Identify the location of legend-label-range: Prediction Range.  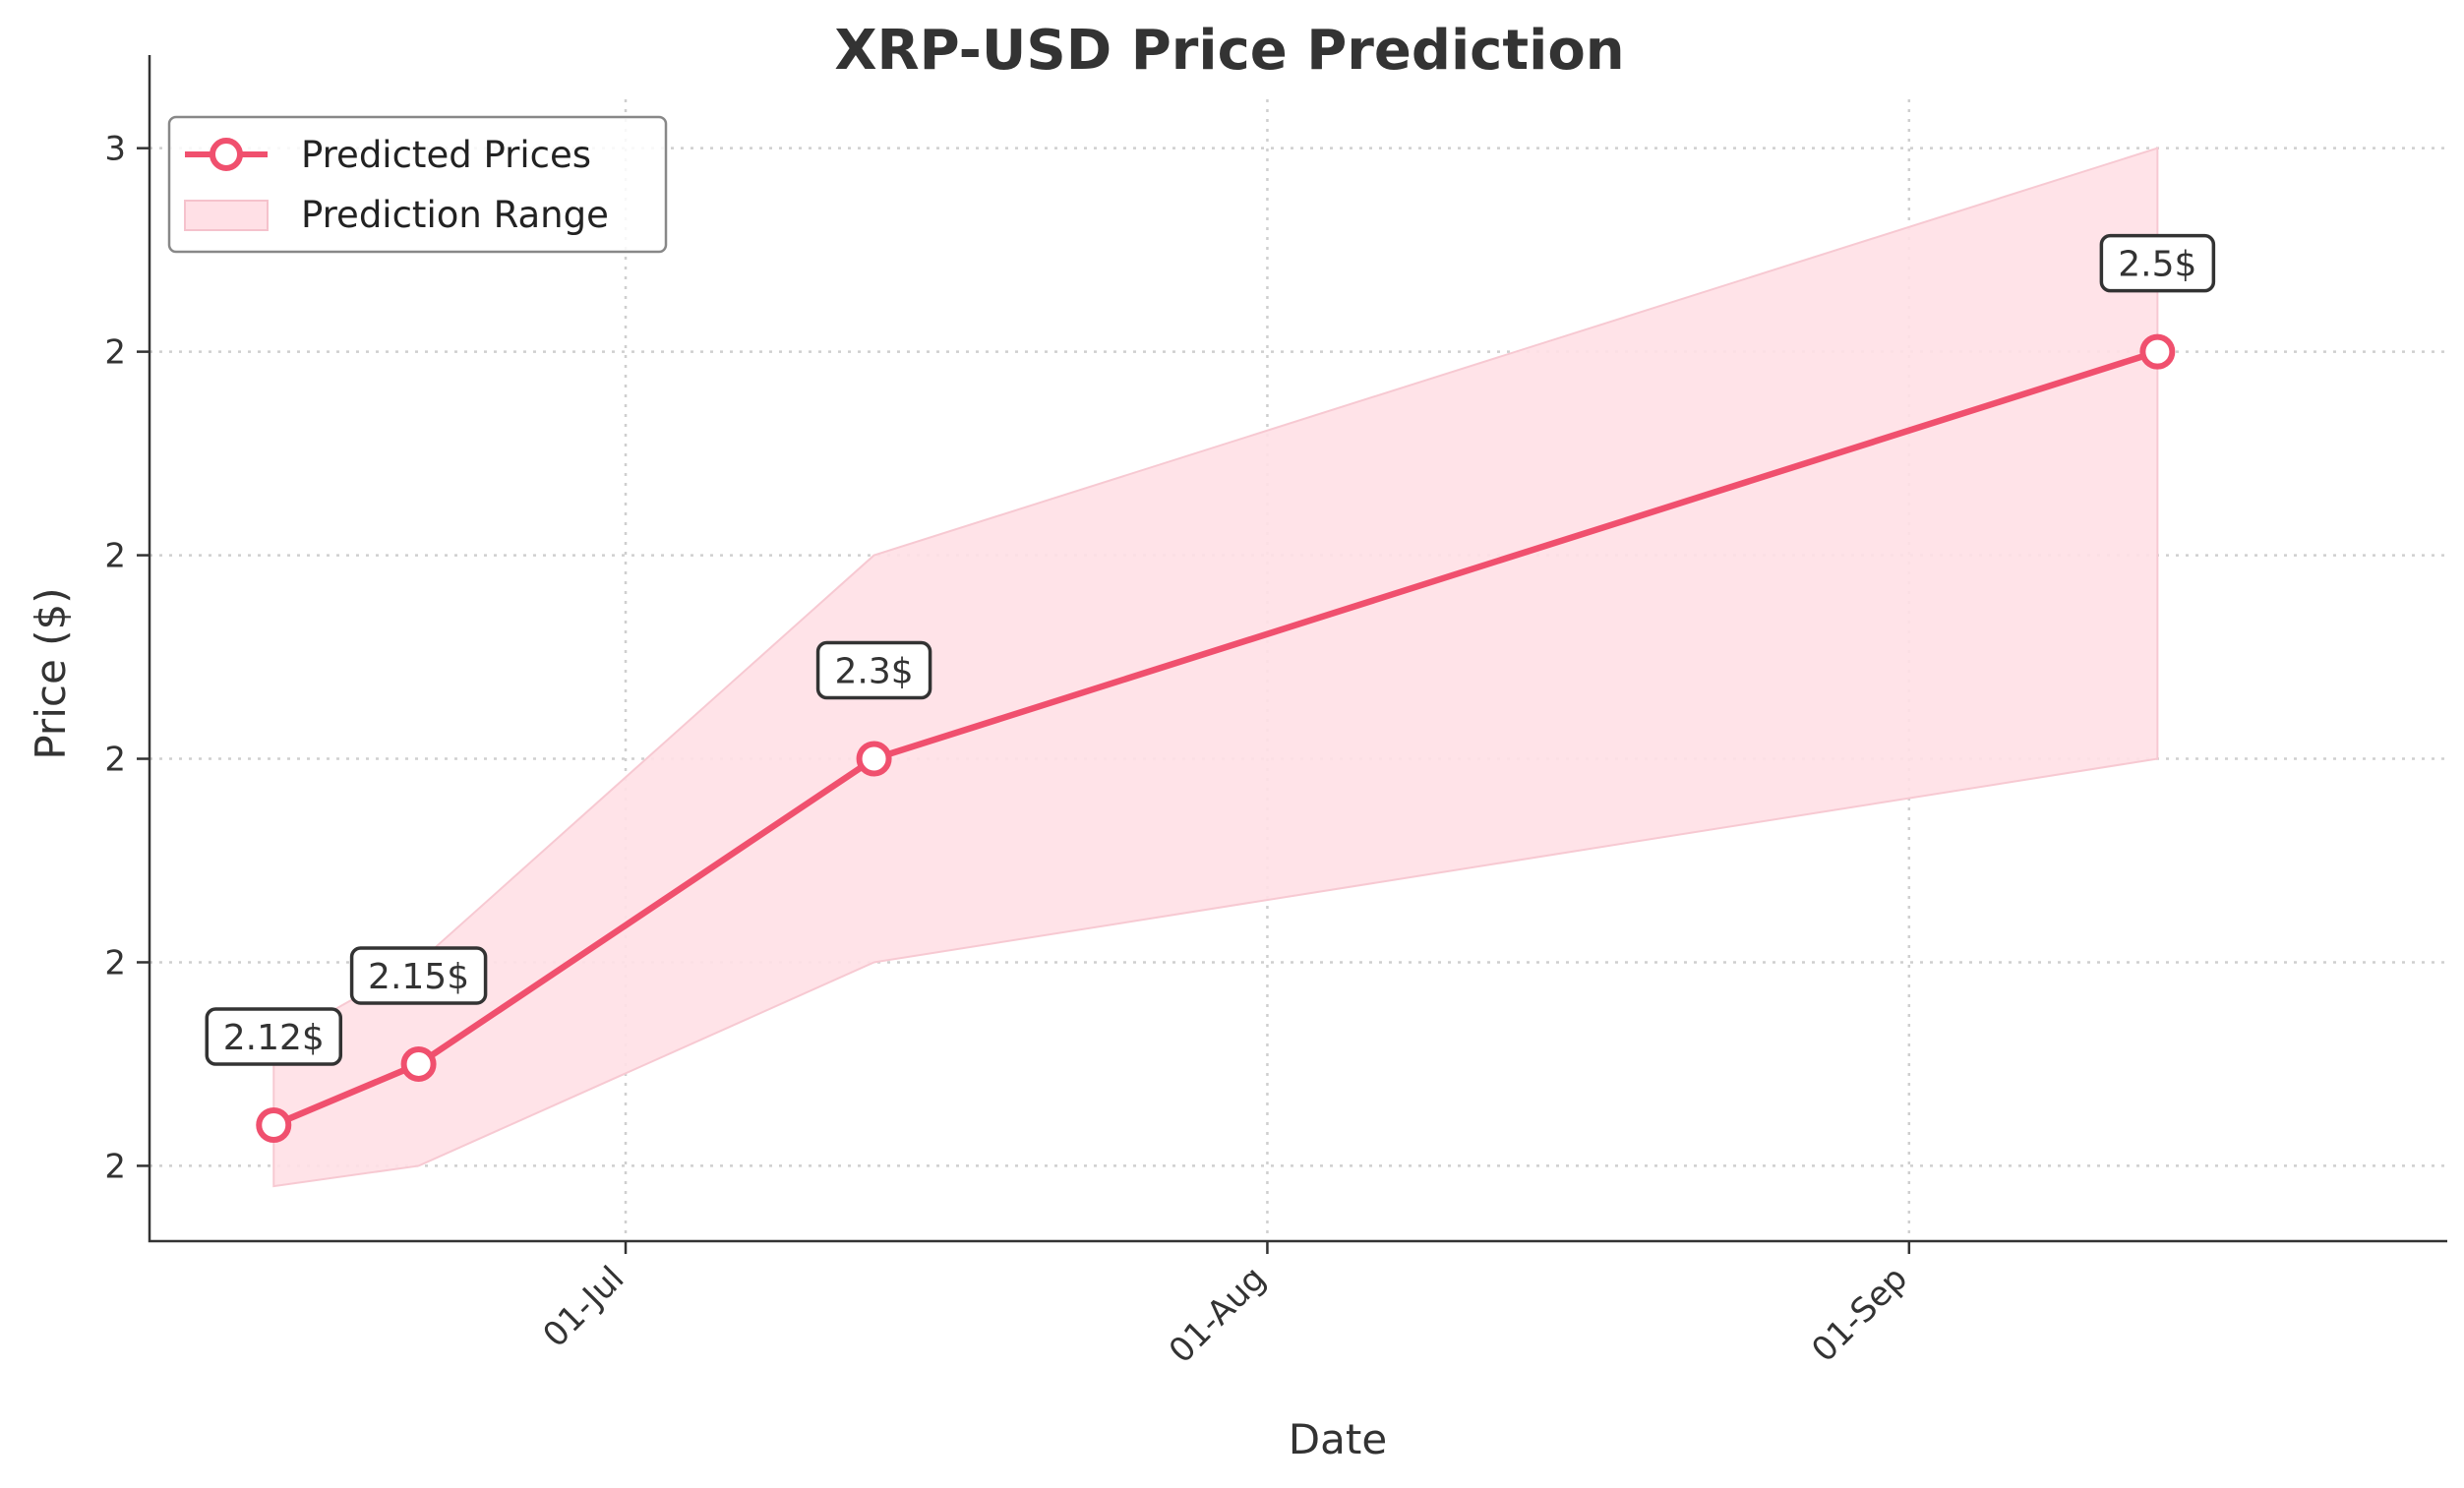
(455, 215).